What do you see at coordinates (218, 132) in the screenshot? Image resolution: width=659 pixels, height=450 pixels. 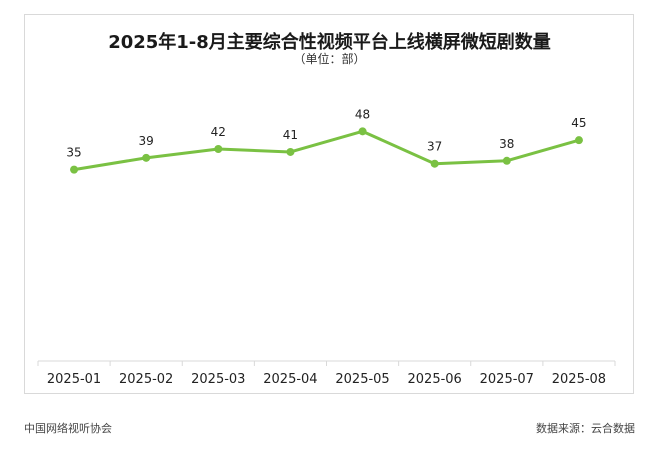 I see `data-label: 42` at bounding box center [218, 132].